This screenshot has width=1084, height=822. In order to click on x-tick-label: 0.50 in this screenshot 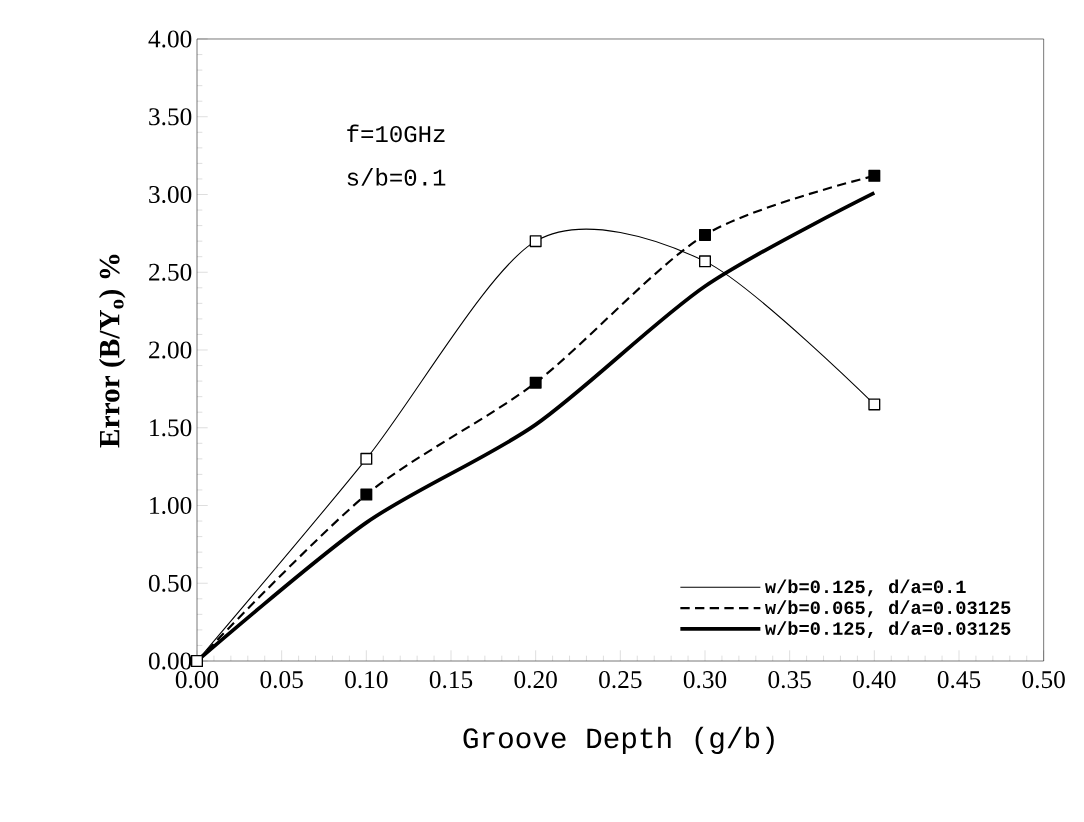, I will do `click(1043, 680)`.